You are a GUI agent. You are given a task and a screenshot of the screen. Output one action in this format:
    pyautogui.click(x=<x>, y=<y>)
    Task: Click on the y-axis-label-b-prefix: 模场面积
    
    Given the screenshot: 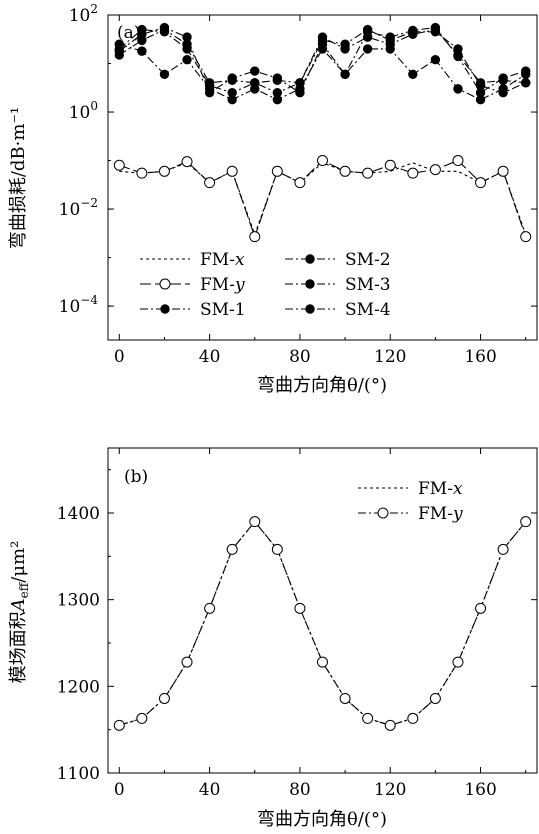 What is the action you would take?
    pyautogui.click(x=18, y=647)
    